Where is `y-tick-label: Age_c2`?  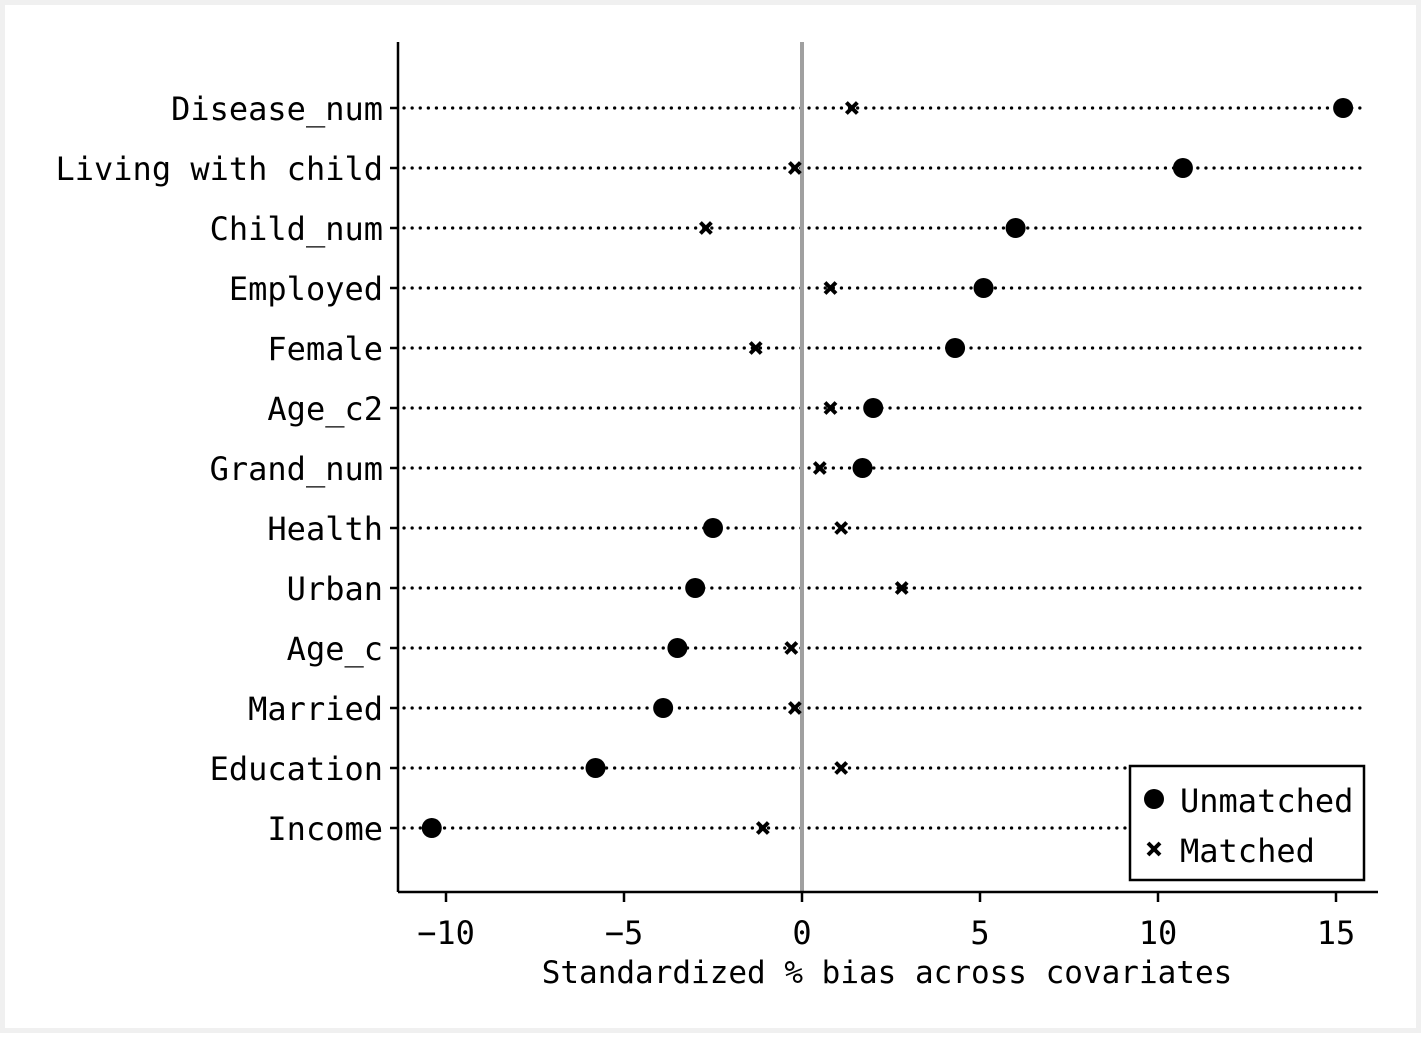 y-tick-label: Age_c2 is located at coordinates (325, 409).